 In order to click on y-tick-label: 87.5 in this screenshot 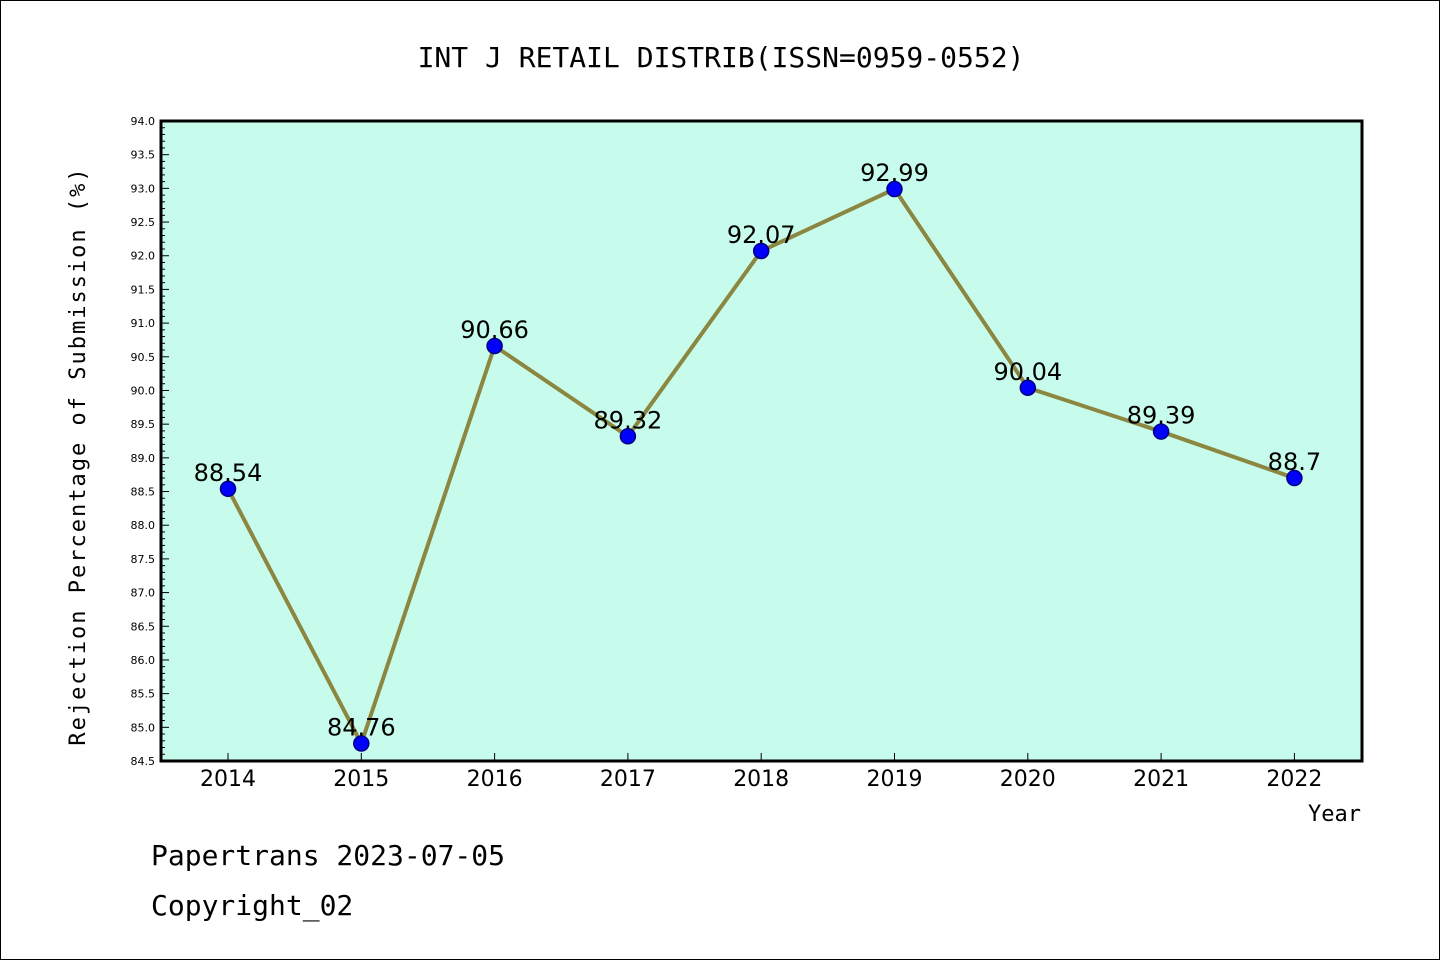, I will do `click(143, 559)`.